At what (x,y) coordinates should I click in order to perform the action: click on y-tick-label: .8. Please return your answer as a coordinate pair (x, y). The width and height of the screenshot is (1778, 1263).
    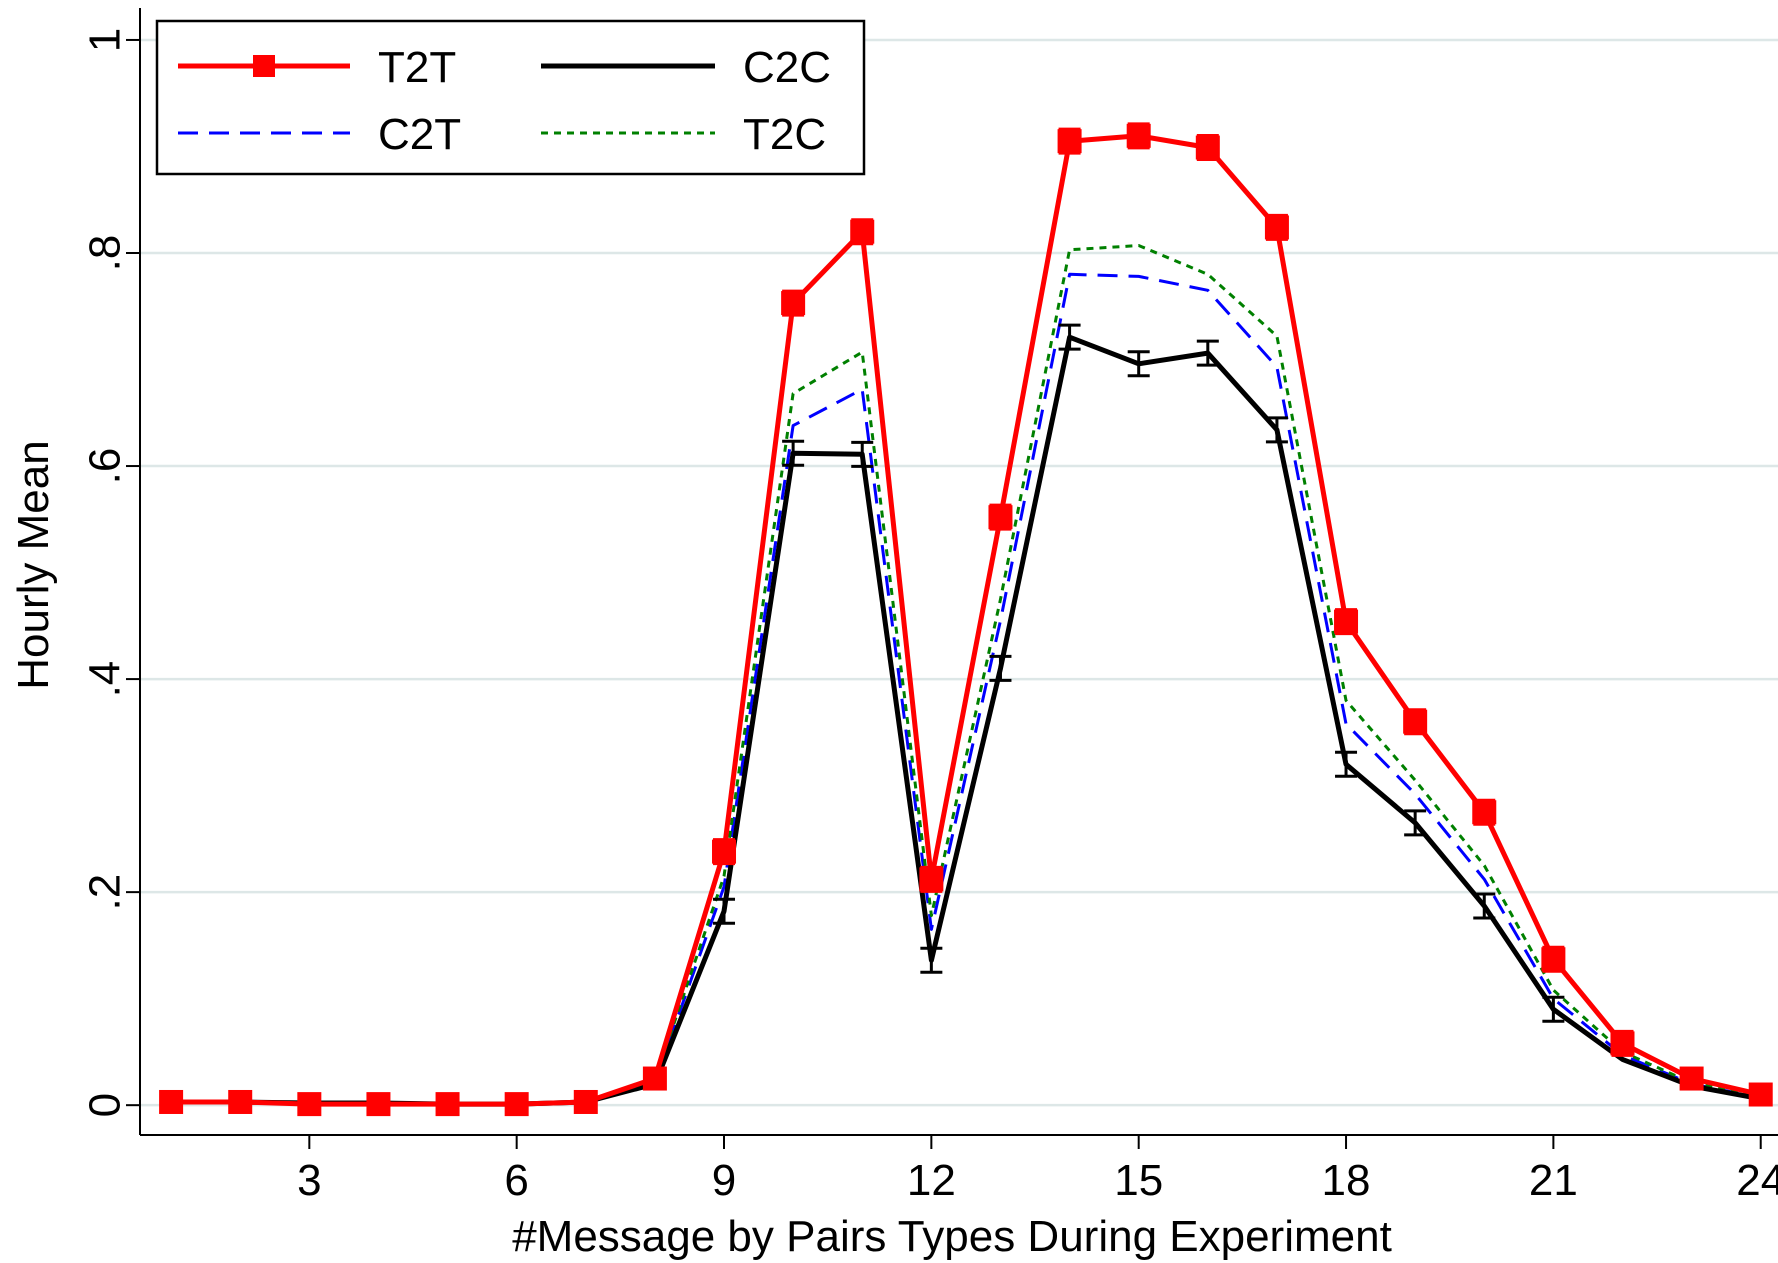
    Looking at the image, I should click on (104, 253).